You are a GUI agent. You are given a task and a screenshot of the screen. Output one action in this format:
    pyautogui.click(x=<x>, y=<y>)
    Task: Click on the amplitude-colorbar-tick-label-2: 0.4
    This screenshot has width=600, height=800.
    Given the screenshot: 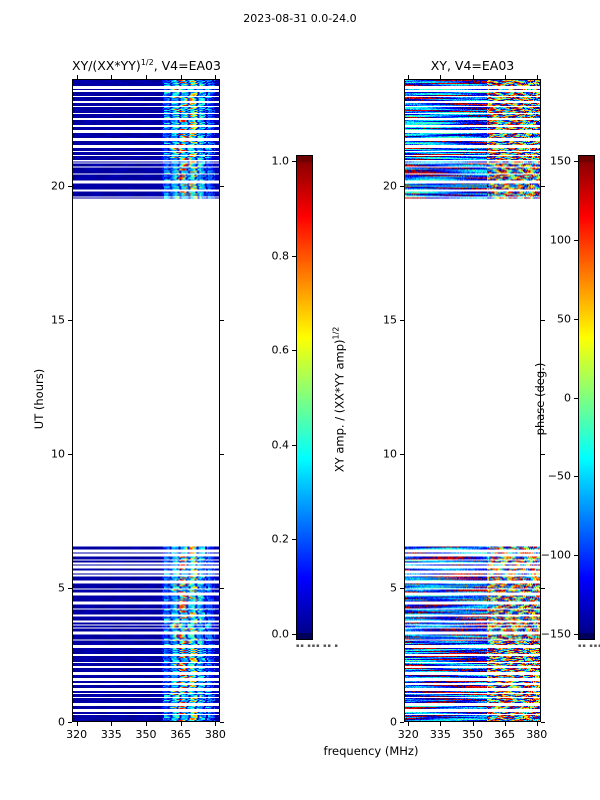 What is the action you would take?
    pyautogui.click(x=280, y=445)
    